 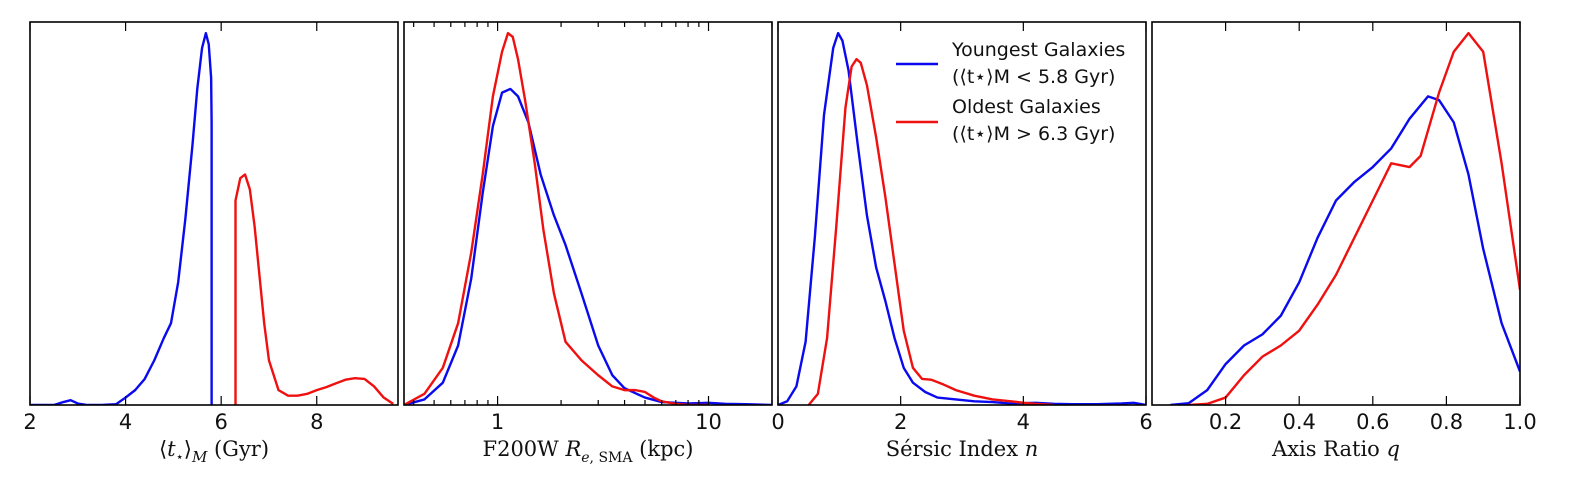 I want to click on legend-criterion: (⟨t⋆⟩M > 6.3 Gyr), so click(x=1033, y=134).